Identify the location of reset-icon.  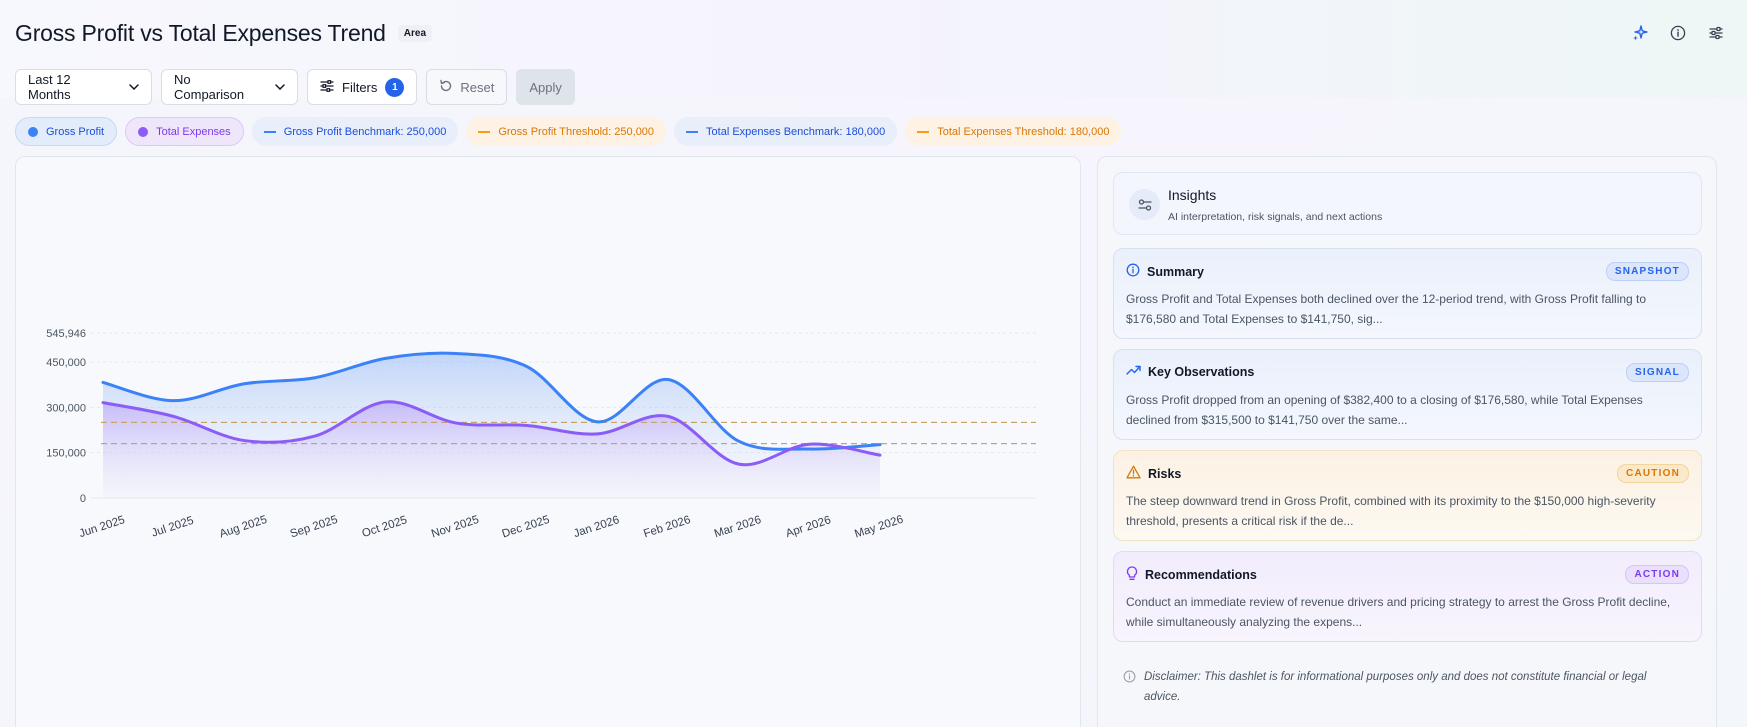
(446, 87).